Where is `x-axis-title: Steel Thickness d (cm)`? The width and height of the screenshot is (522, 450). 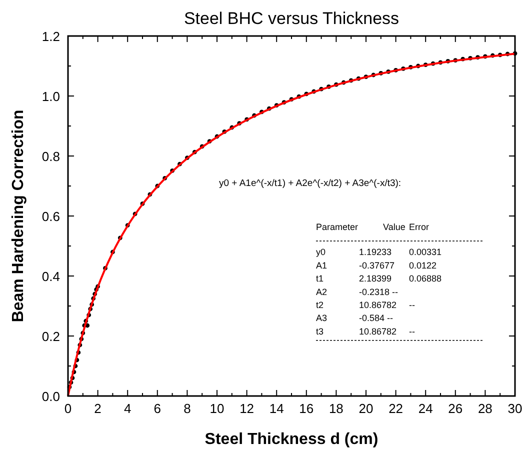
x-axis-title: Steel Thickness d (cm) is located at coordinates (291, 439).